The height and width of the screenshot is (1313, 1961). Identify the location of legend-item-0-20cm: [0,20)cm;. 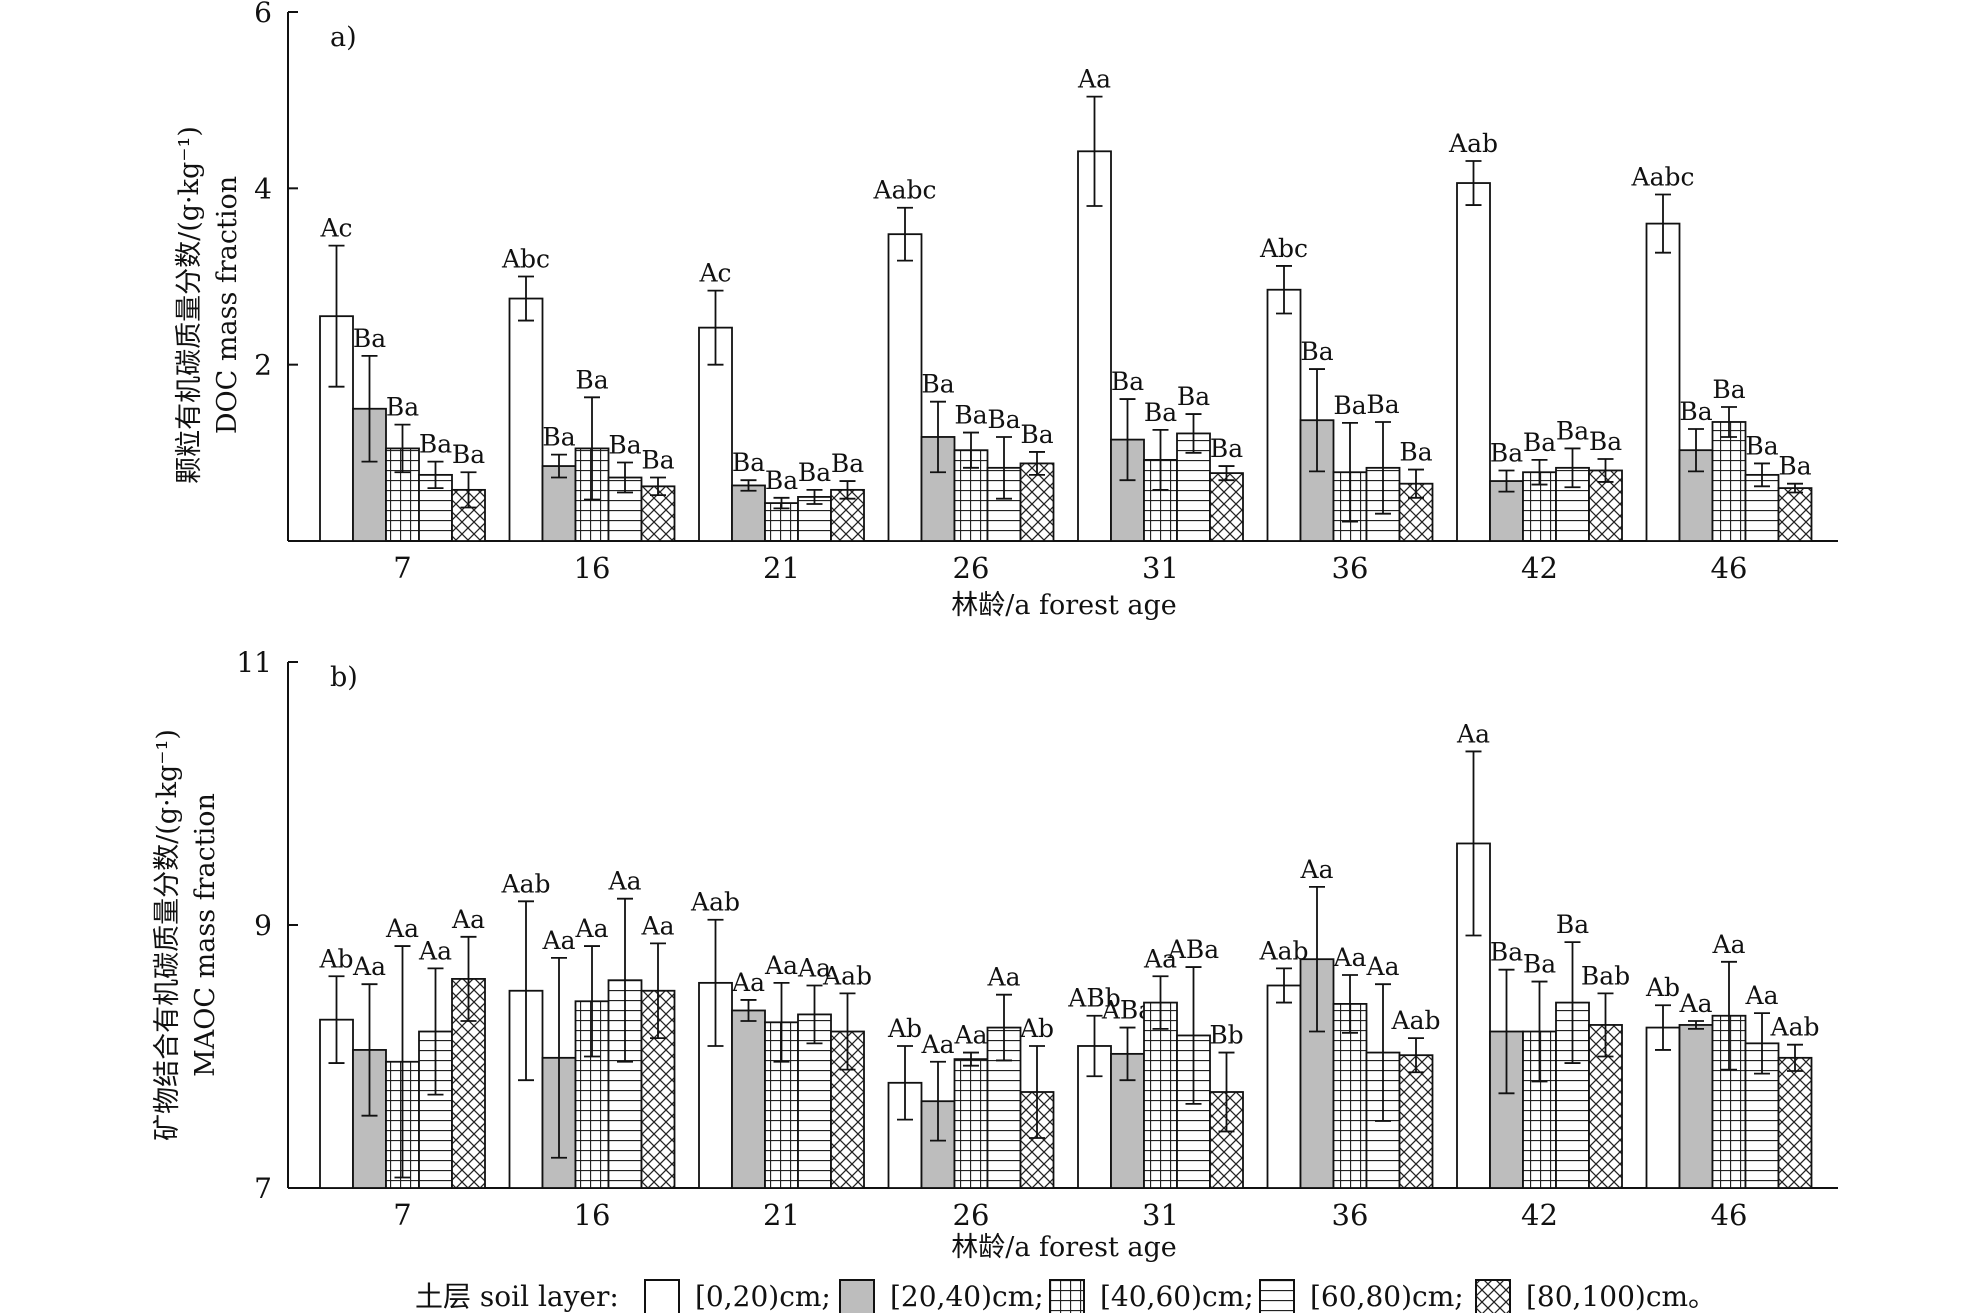
(763, 1296).